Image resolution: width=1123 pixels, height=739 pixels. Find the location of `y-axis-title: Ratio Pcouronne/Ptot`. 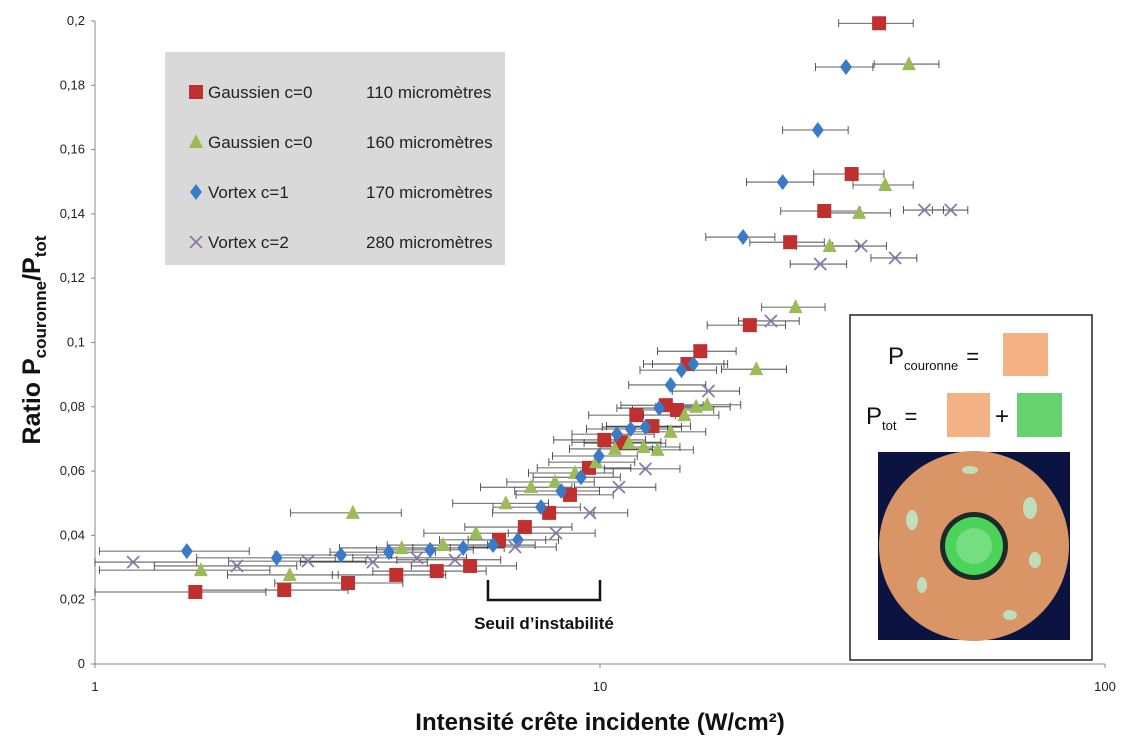

y-axis-title: Ratio Pcouronne/Ptot is located at coordinates (34, 339).